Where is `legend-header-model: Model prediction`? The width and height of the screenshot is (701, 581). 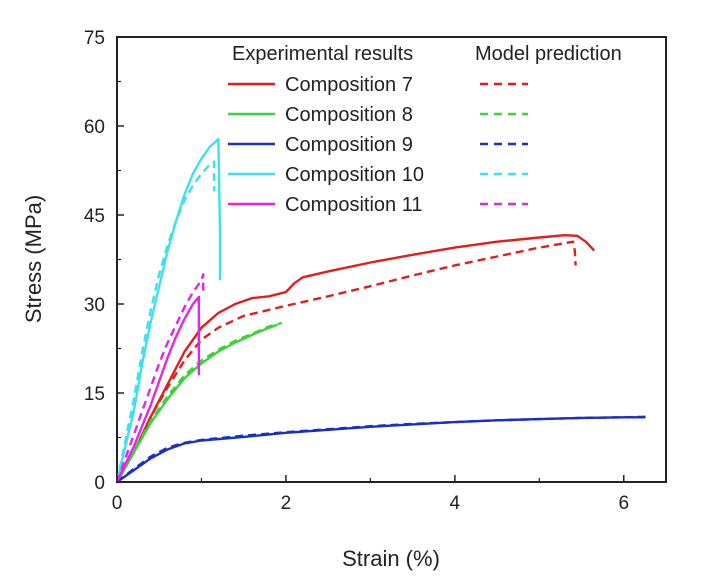
legend-header-model: Model prediction is located at coordinates (548, 54).